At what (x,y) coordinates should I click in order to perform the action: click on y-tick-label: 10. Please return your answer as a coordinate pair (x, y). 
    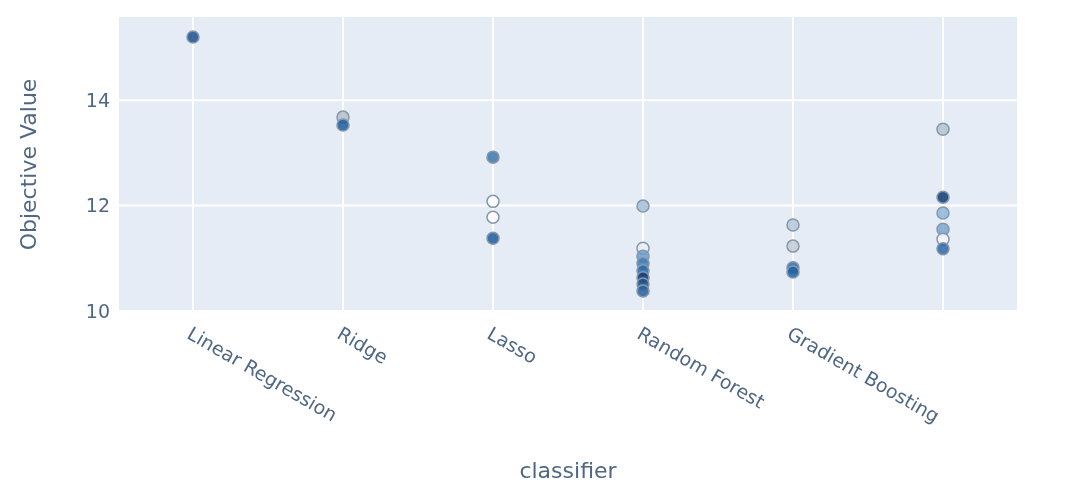
    Looking at the image, I should click on (97, 310).